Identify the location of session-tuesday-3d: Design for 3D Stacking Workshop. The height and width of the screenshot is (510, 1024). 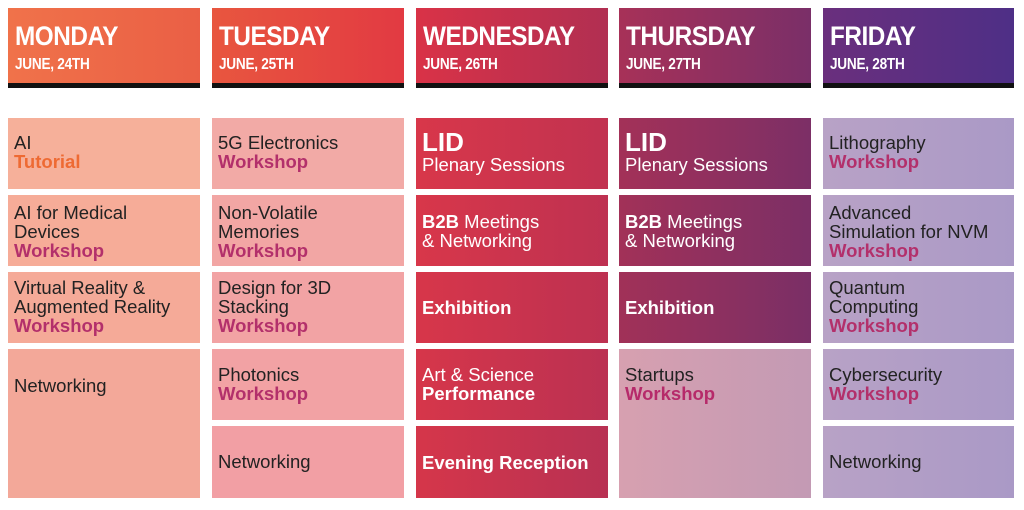
(308, 307).